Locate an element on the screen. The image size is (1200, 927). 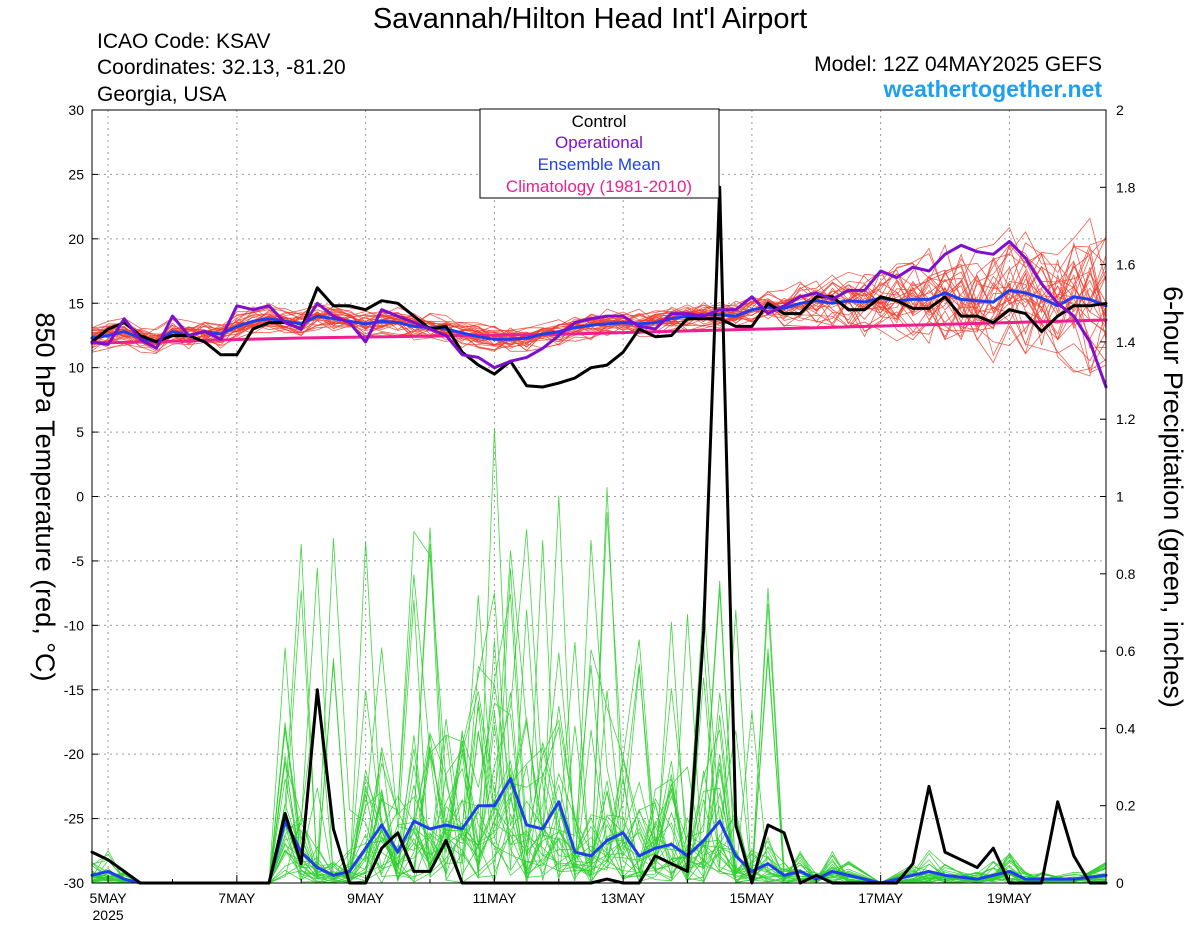
legend-operational: Operational is located at coordinates (599, 142).